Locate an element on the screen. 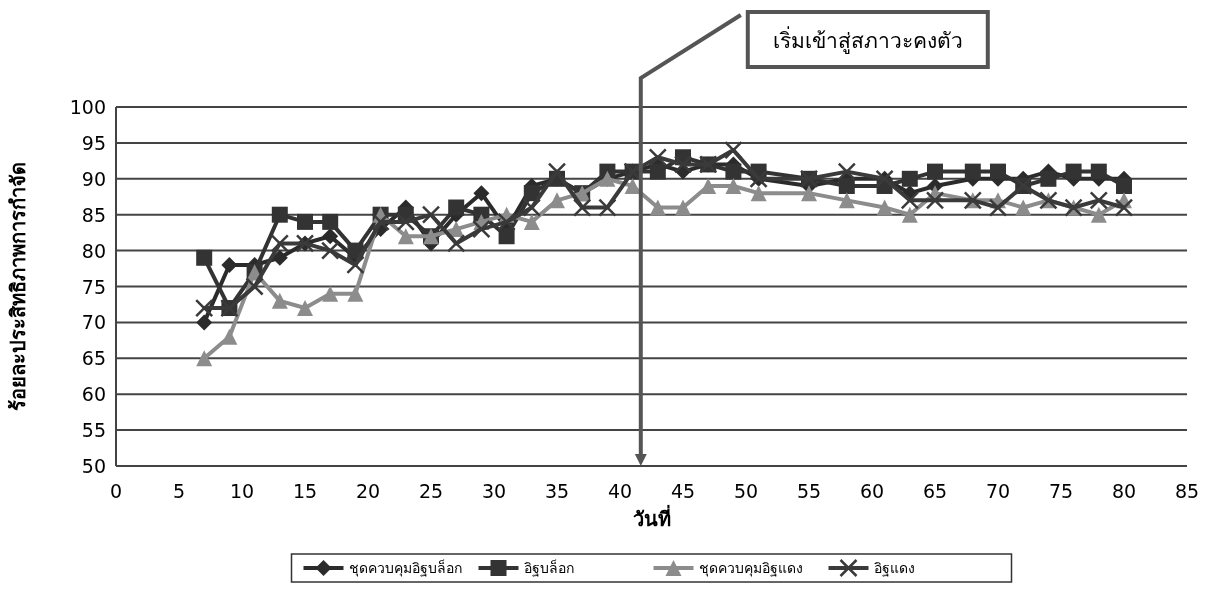 This screenshot has height=603, width=1223. x-tick-label: 80 is located at coordinates (1124, 491).